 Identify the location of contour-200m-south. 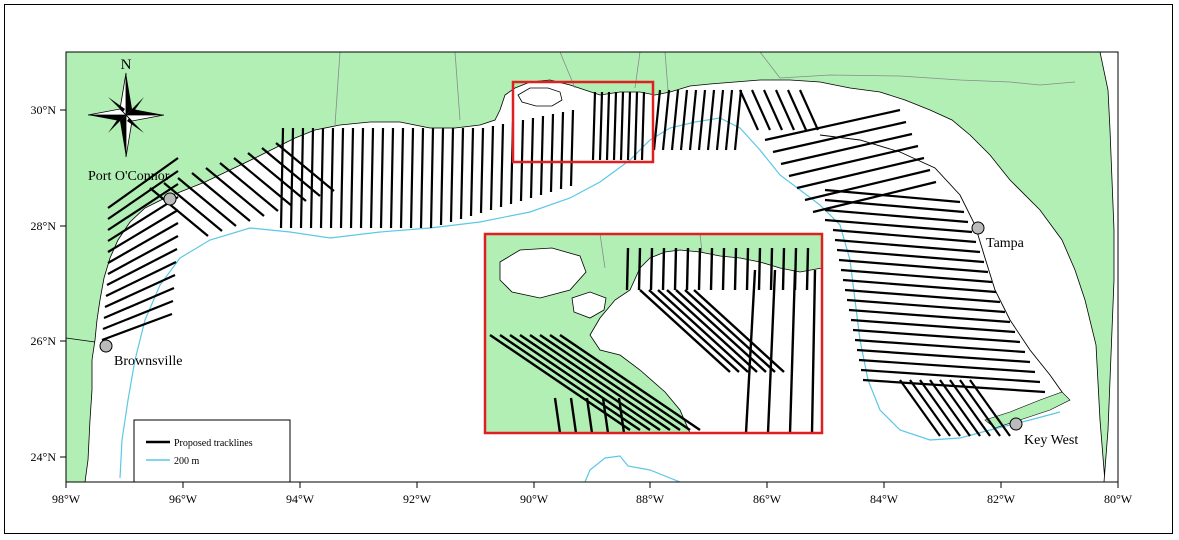
(632, 468).